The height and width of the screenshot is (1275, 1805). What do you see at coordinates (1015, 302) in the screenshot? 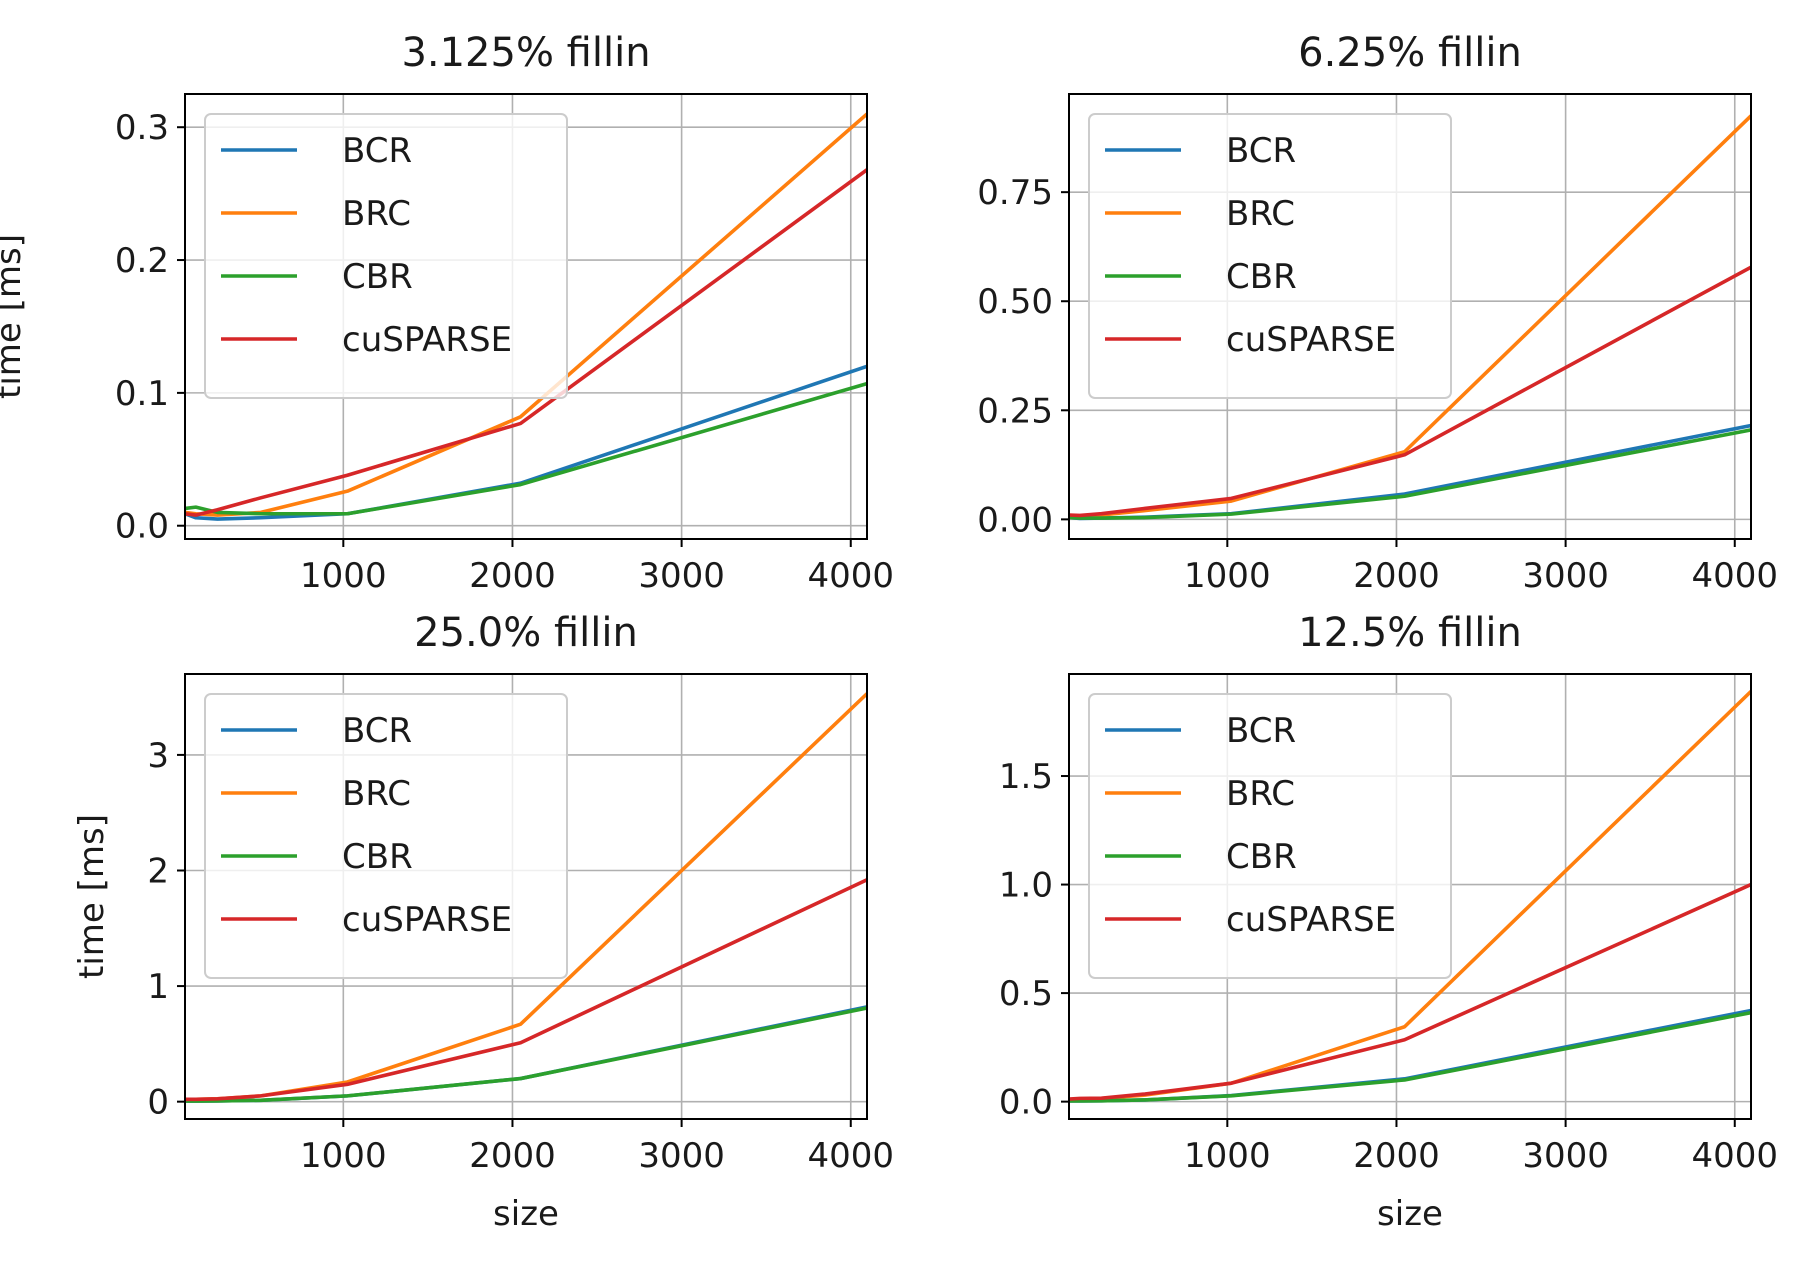
I see `chart-2-y-tick-label: 0.50` at bounding box center [1015, 302].